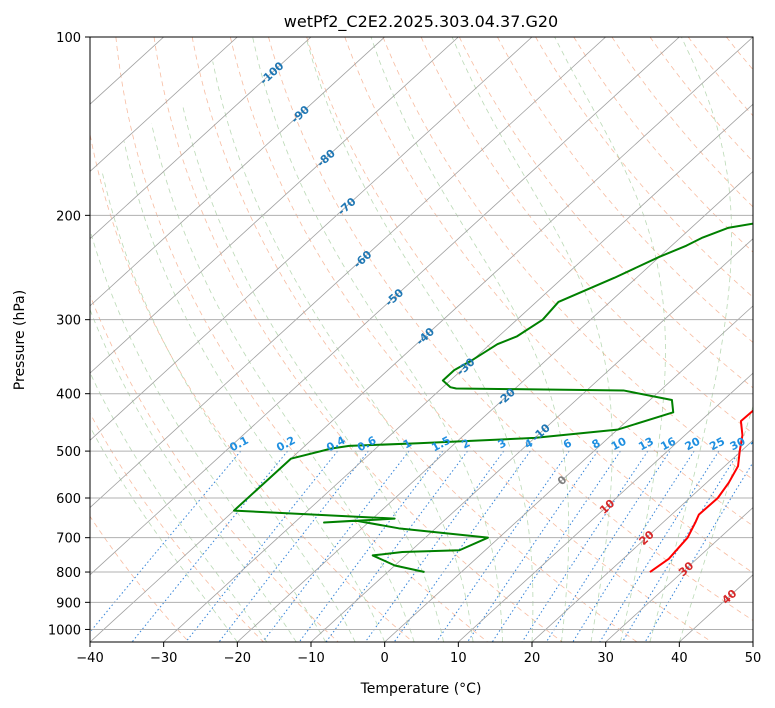  Describe the element at coordinates (68, 321) in the screenshot. I see `y-tick-label: 300` at that location.